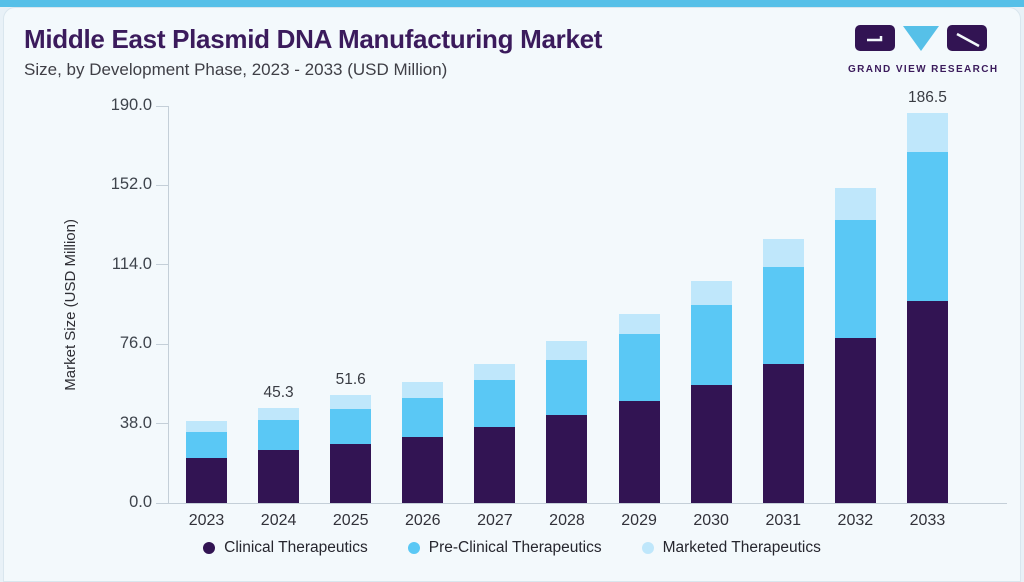 The height and width of the screenshot is (582, 1024). I want to click on bar-2023: 2023, so click(206, 475).